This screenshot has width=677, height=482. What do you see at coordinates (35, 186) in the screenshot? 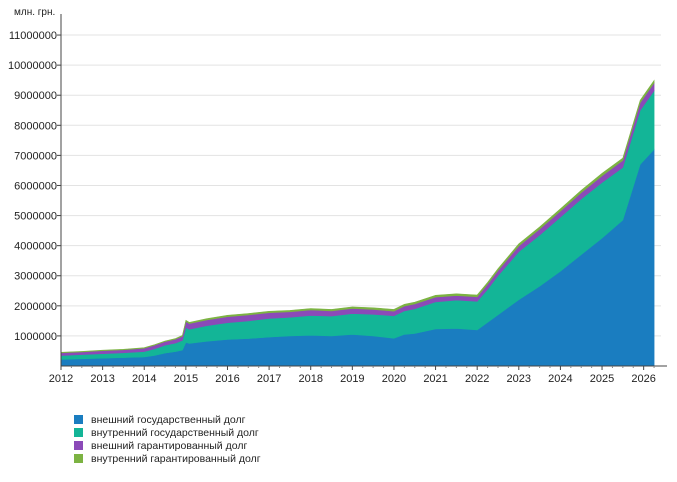
I see `y-tick-label: 6000000` at bounding box center [35, 186].